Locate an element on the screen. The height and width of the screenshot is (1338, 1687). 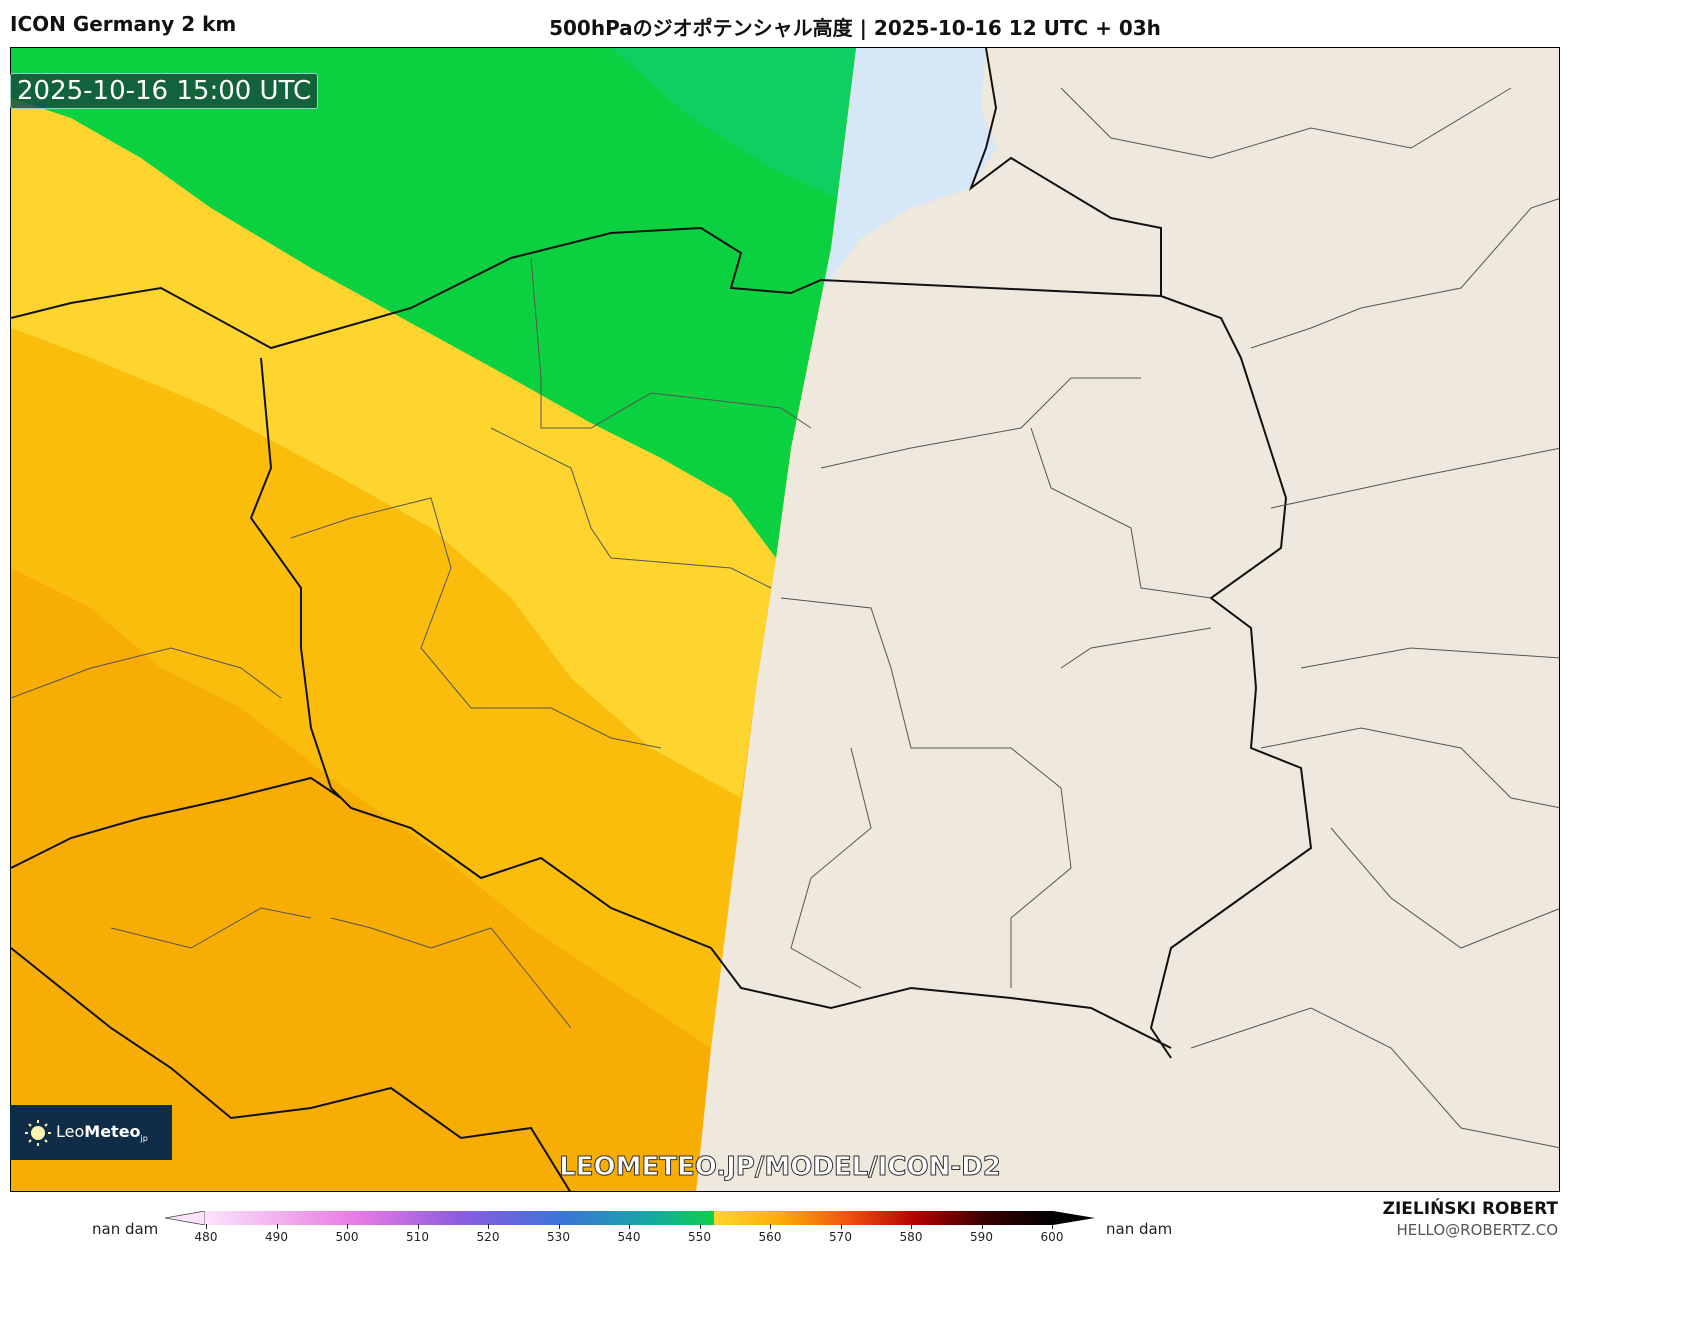
colorbar-tick-label: 480 is located at coordinates (206, 1237).